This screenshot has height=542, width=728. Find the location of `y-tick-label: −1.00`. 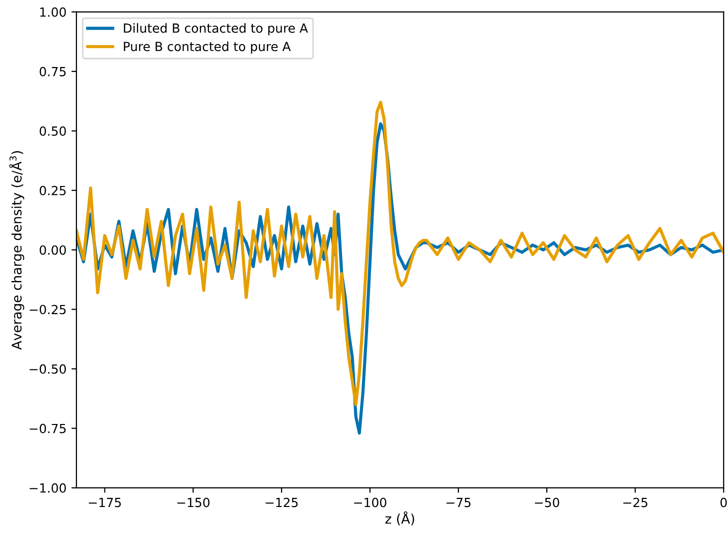

y-tick-label: −1.00 is located at coordinates (48, 488).